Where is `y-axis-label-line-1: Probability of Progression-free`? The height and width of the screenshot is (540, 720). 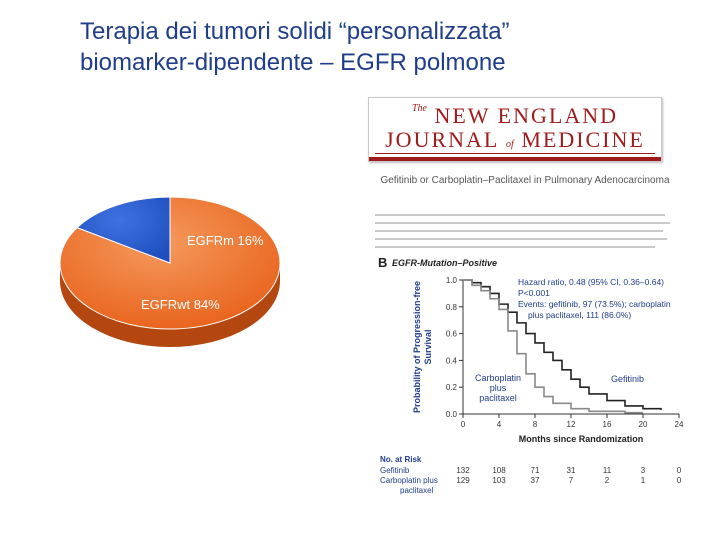 y-axis-label-line-1: Probability of Progression-free is located at coordinates (417, 347).